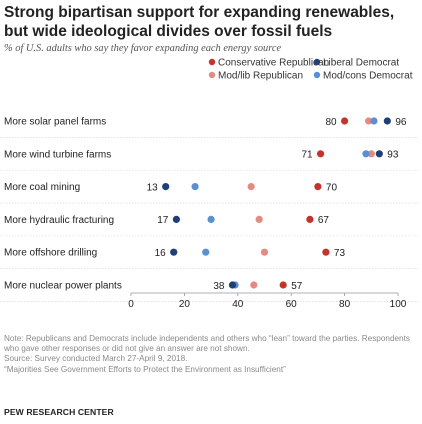 This screenshot has height=424, width=422. What do you see at coordinates (368, 76) in the screenshot?
I see `legend-label: Mod/cons Democrat` at bounding box center [368, 76].